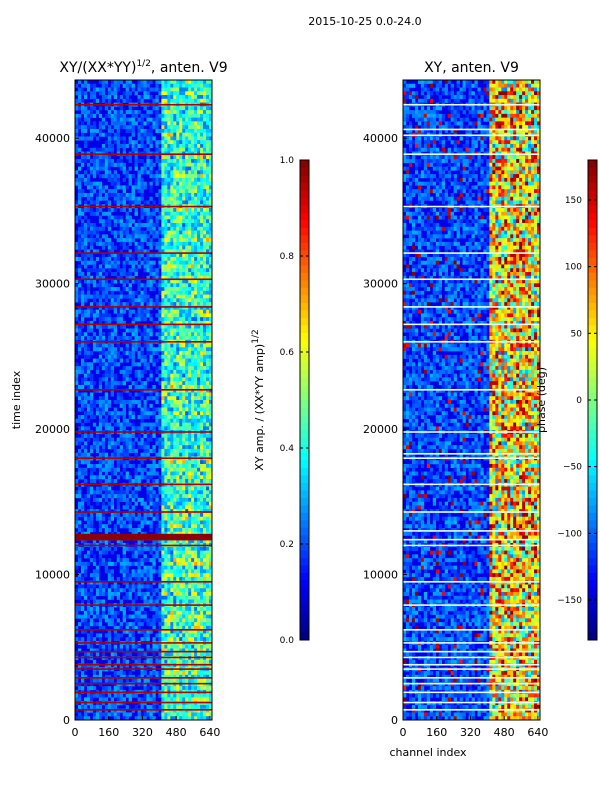  I want to click on colorbar-tick-label: 0.2, so click(287, 545).